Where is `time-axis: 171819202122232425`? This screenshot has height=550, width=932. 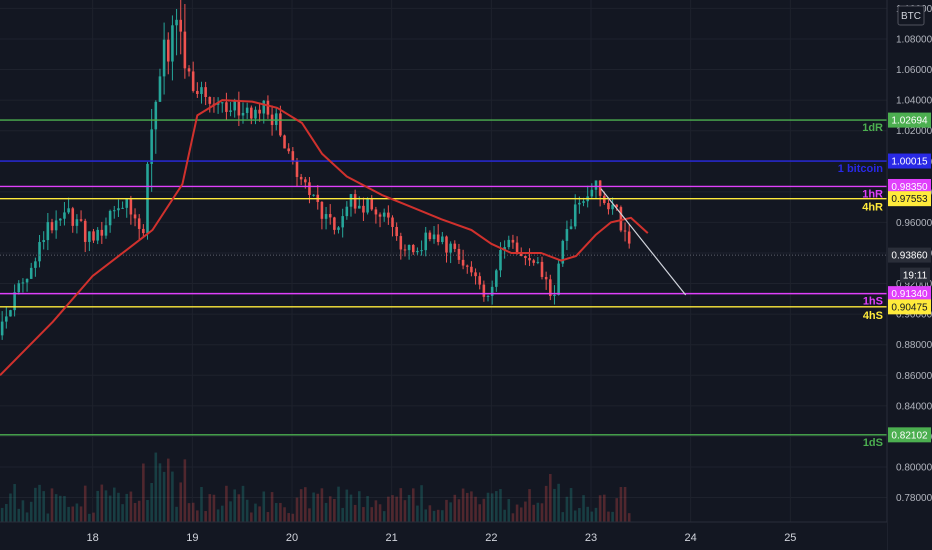 time-axis: 171819202122232425 is located at coordinates (398, 538).